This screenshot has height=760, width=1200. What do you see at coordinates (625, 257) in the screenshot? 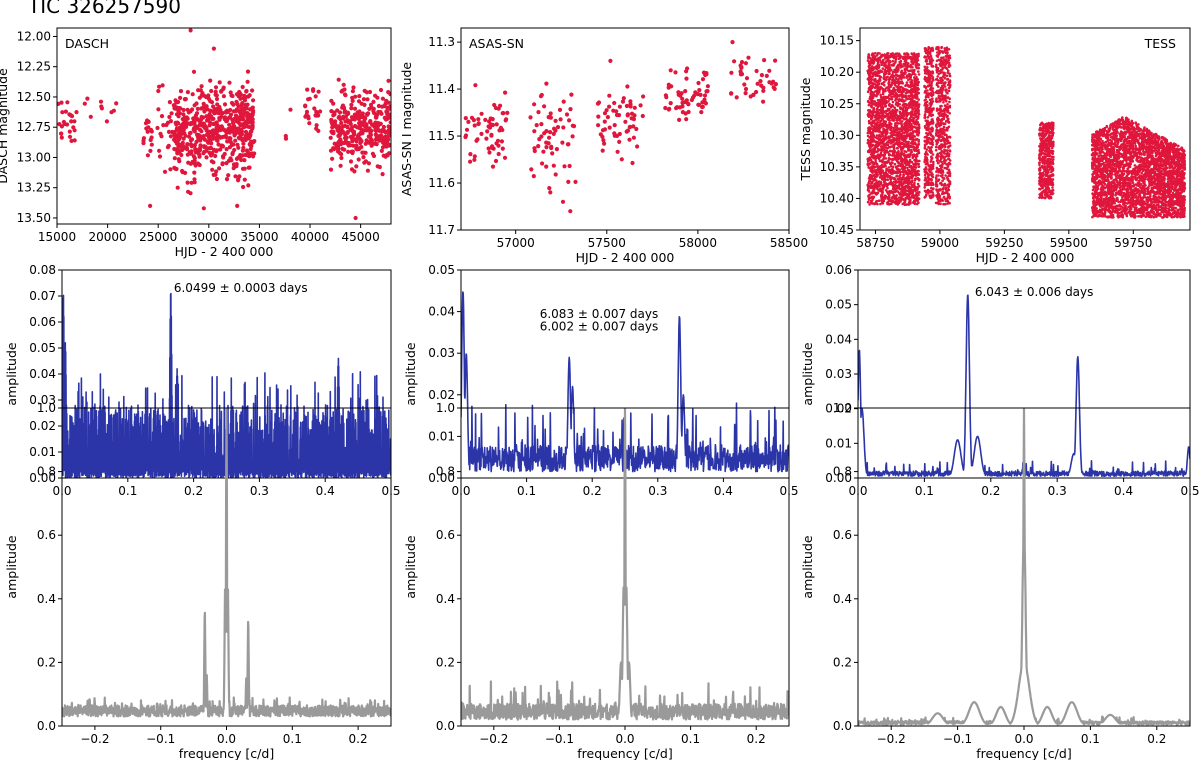
I see `x-axis-label: HJD - 2 400 000` at bounding box center [625, 257].